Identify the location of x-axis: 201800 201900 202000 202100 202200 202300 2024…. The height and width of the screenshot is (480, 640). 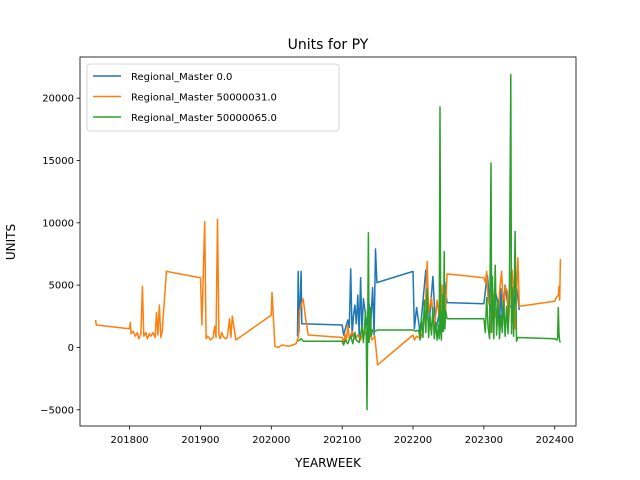
(342, 436).